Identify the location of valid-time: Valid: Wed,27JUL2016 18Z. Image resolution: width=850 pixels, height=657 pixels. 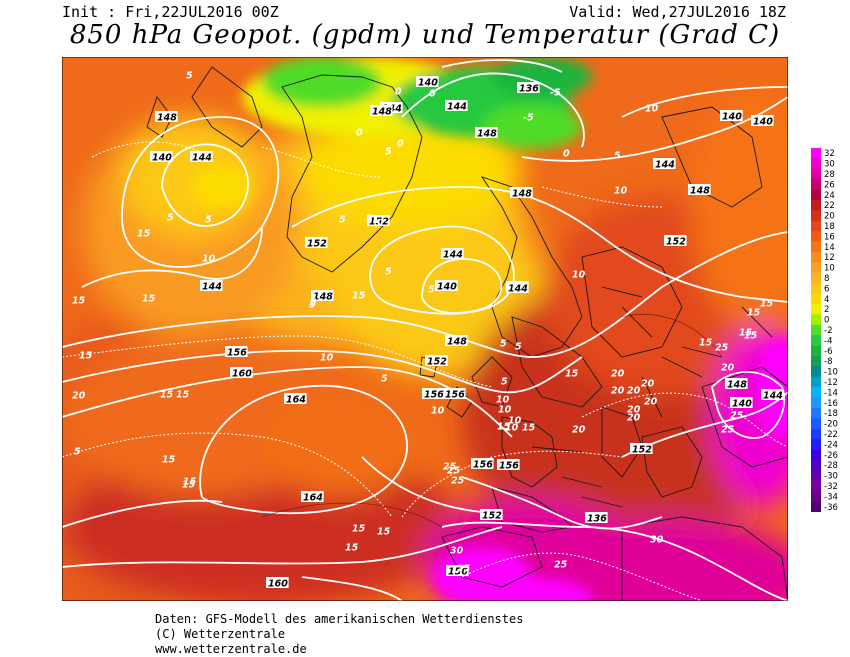
(677, 12).